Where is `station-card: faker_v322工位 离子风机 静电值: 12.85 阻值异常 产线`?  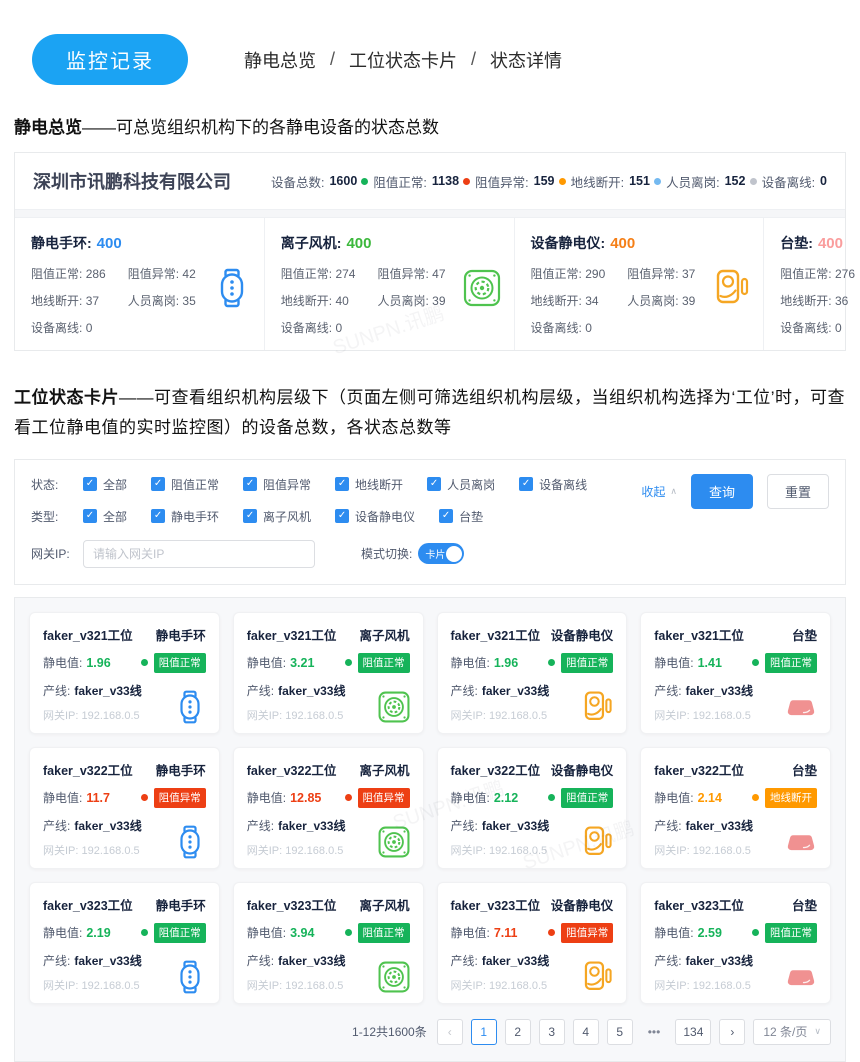
station-card: faker_v322工位 离子风机 静电值: 12.85 阻值异常 产线 is located at coordinates (328, 807).